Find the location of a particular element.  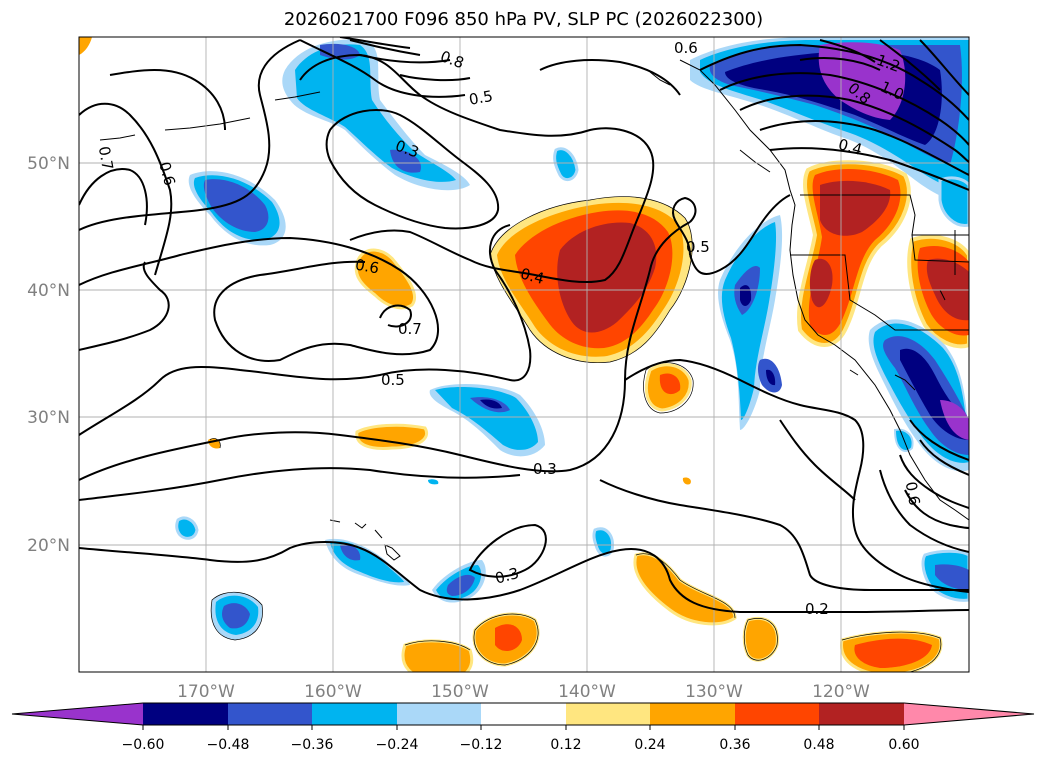

lon-label-120w: 120°W is located at coordinates (841, 692).